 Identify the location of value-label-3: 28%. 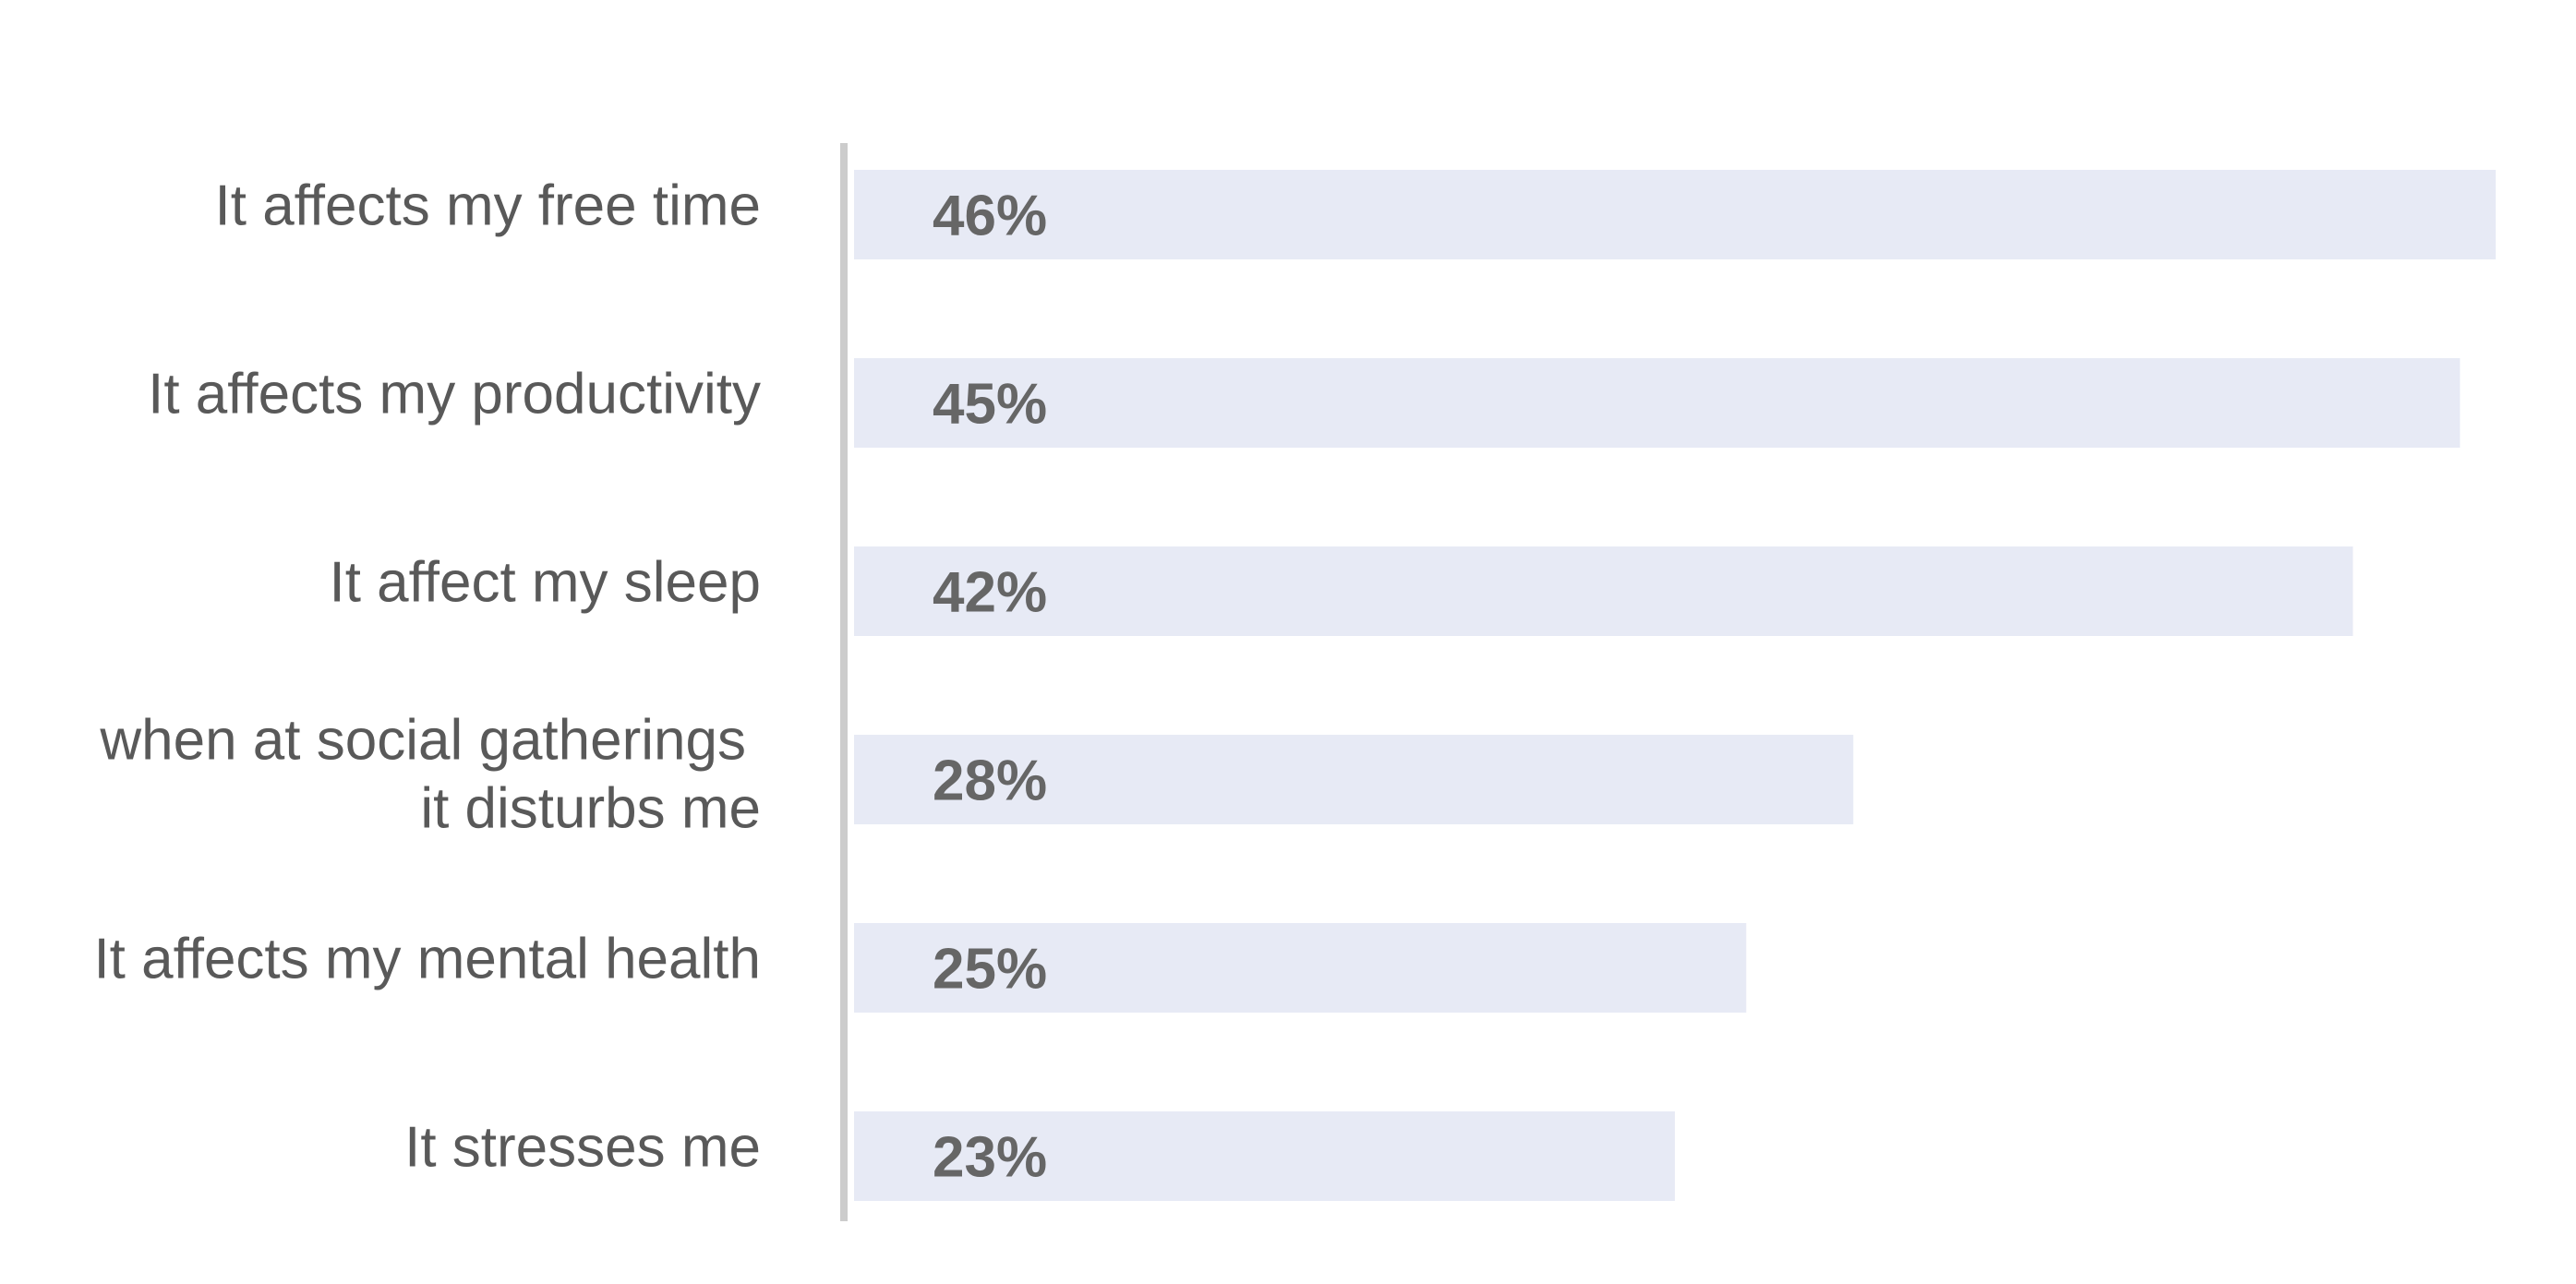
(990, 781).